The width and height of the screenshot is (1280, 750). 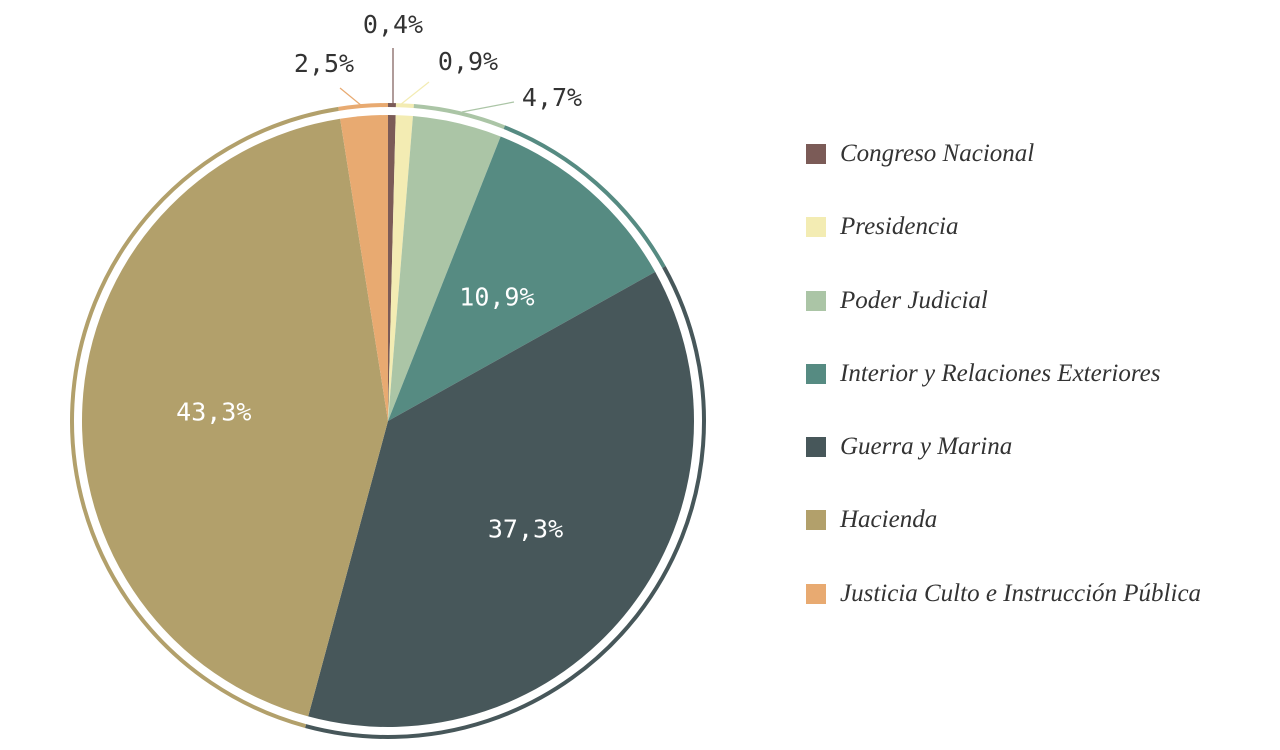 What do you see at coordinates (459, 117) in the screenshot?
I see `ring-arc-poder-judicial` at bounding box center [459, 117].